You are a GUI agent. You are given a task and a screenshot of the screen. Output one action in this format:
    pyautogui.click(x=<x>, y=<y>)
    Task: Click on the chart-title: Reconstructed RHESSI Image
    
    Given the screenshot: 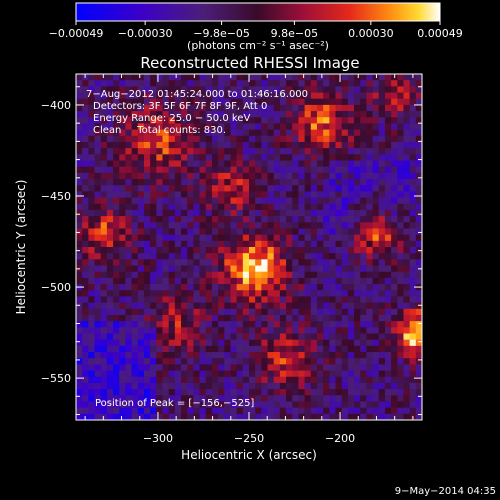 What is the action you would take?
    pyautogui.click(x=249, y=63)
    